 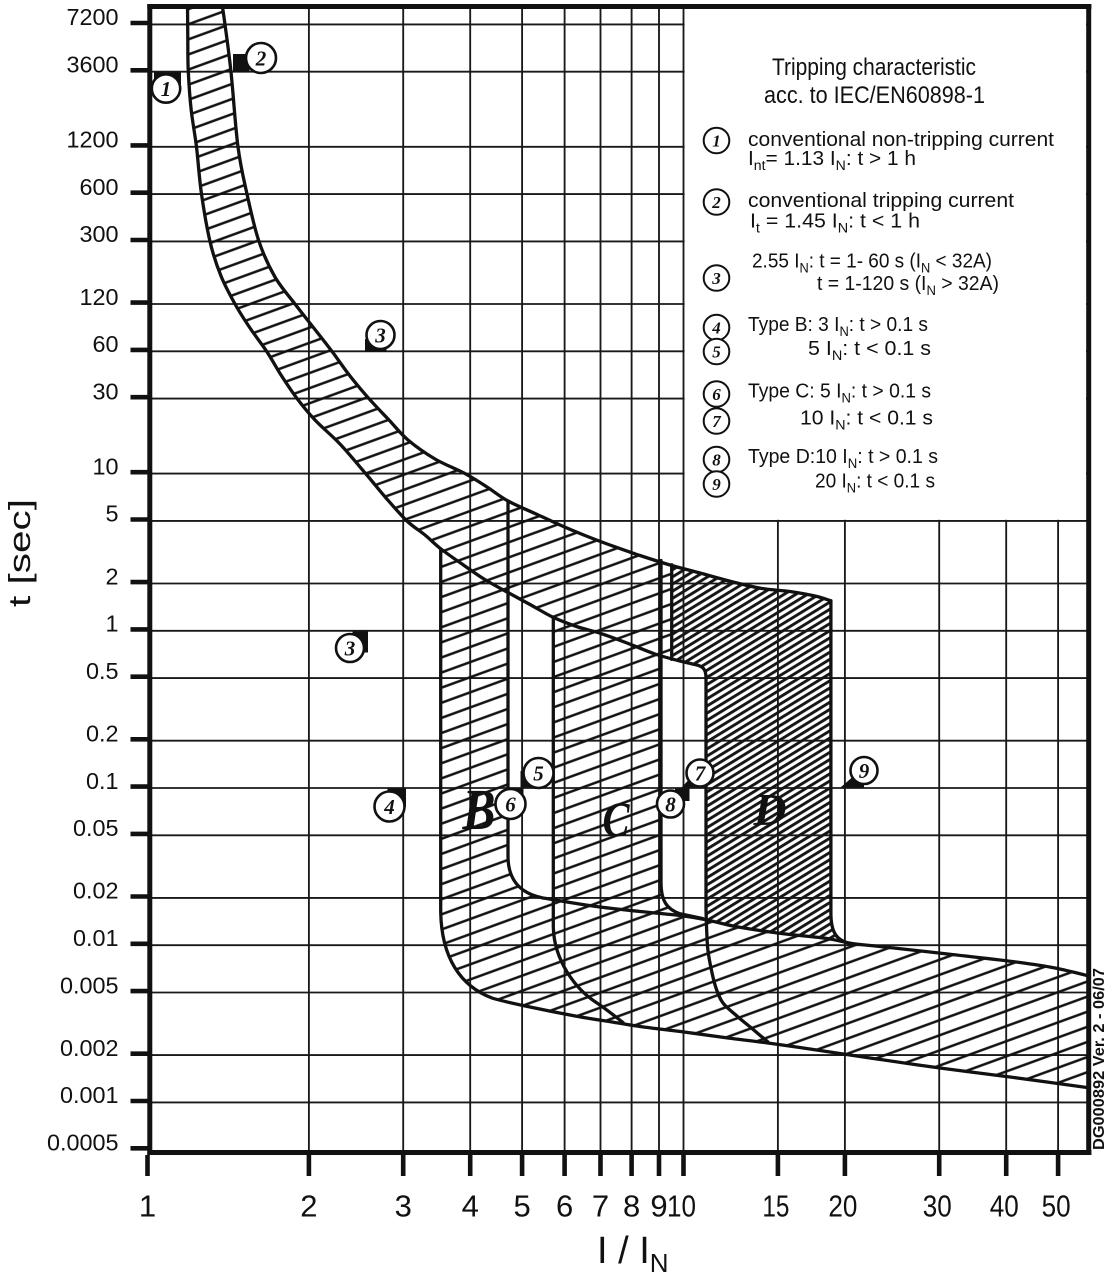 What do you see at coordinates (96, 938) in the screenshot?
I see `svg-text: 0.01` at bounding box center [96, 938].